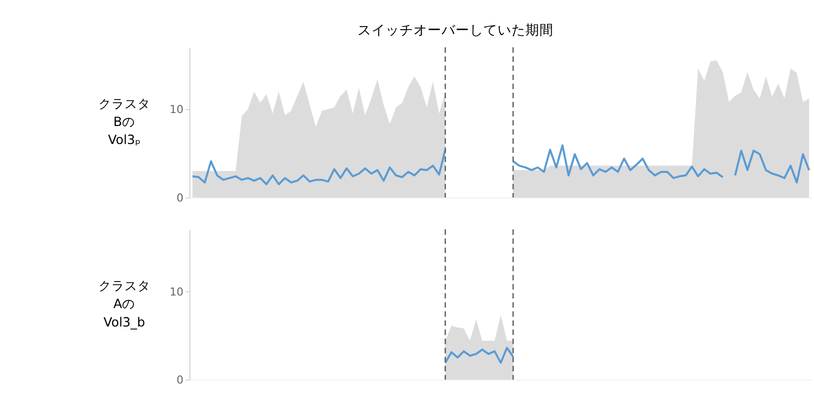  What do you see at coordinates (124, 304) in the screenshot?
I see `y-axis-title: クラスタ Aの Vol3_b` at bounding box center [124, 304].